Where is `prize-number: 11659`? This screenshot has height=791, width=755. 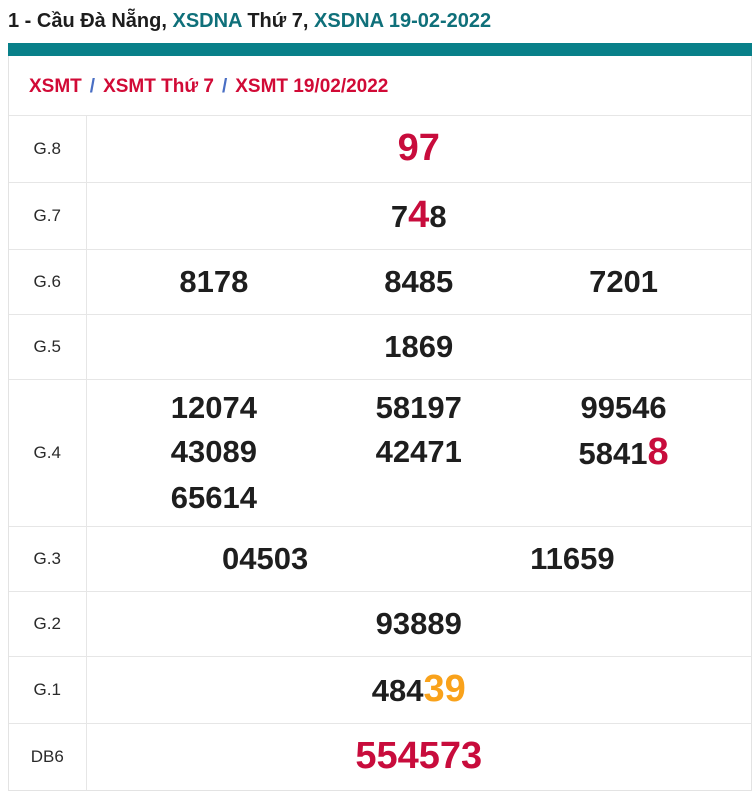 prize-number: 11659 is located at coordinates (572, 559).